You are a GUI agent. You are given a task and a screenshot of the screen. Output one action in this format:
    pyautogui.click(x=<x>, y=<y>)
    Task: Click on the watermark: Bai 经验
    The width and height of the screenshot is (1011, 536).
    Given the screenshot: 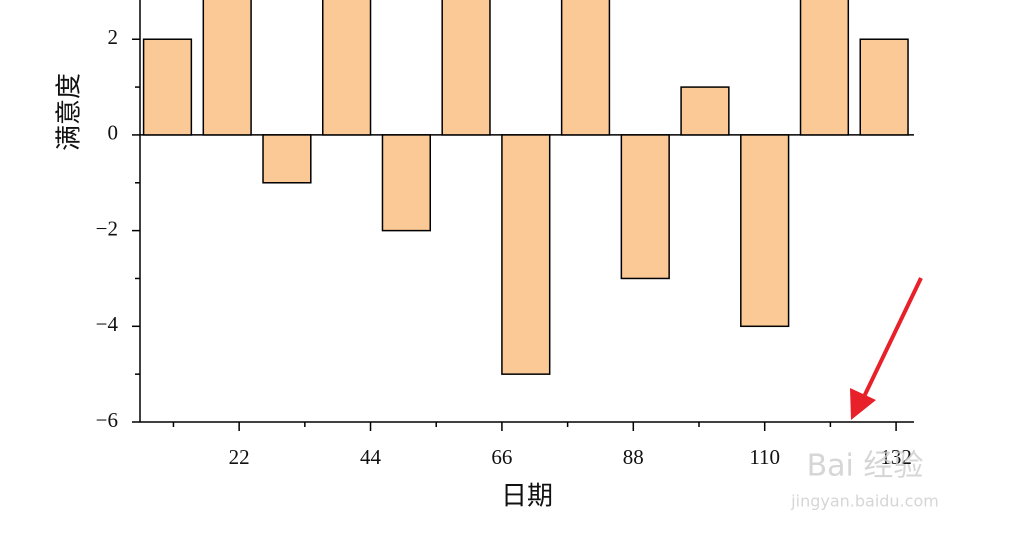 What is the action you would take?
    pyautogui.click(x=865, y=466)
    